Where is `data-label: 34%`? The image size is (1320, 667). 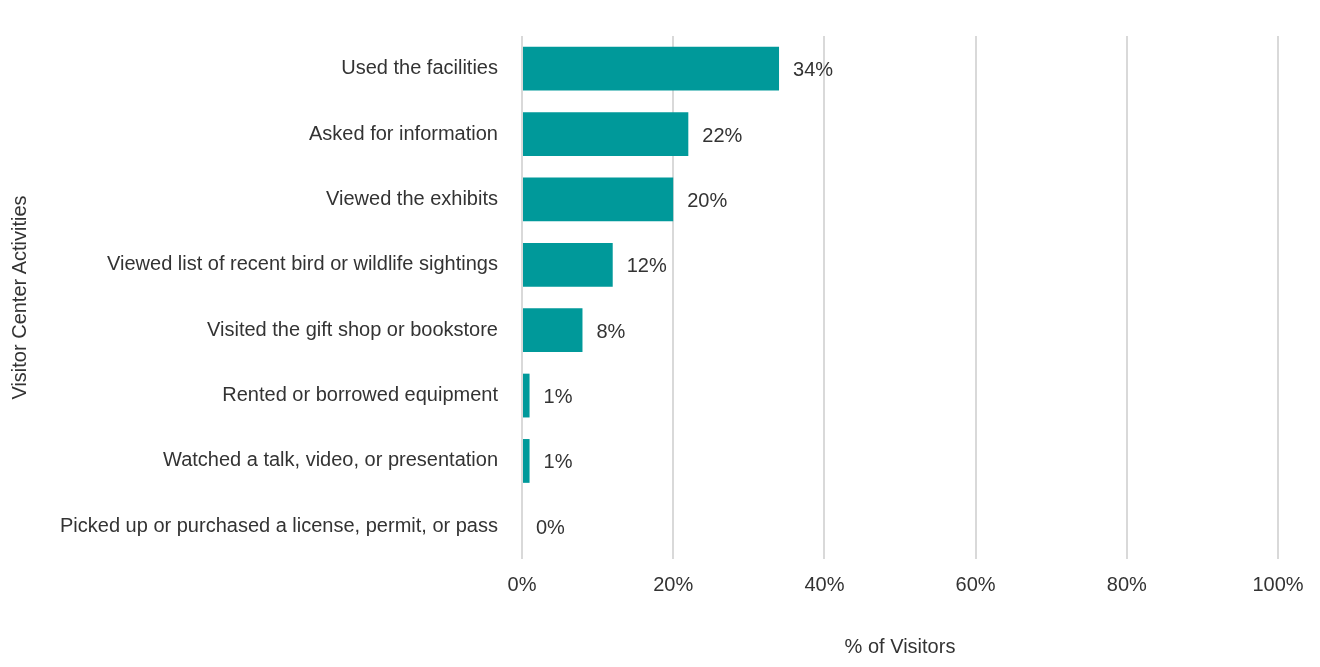 data-label: 34% is located at coordinates (813, 69).